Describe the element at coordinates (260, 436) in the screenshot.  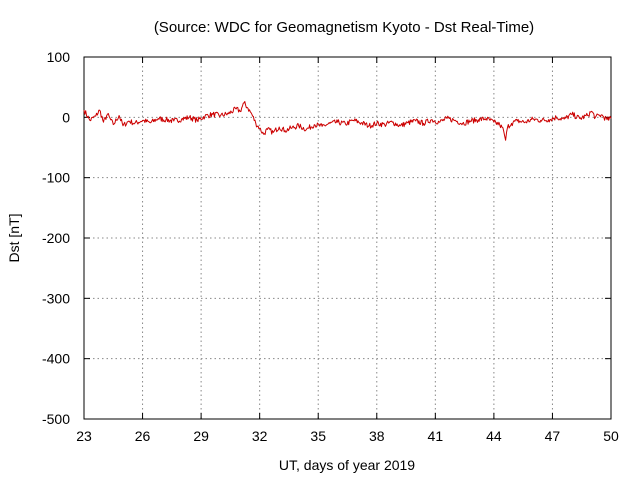
I see `x-tick-label: 32` at that location.